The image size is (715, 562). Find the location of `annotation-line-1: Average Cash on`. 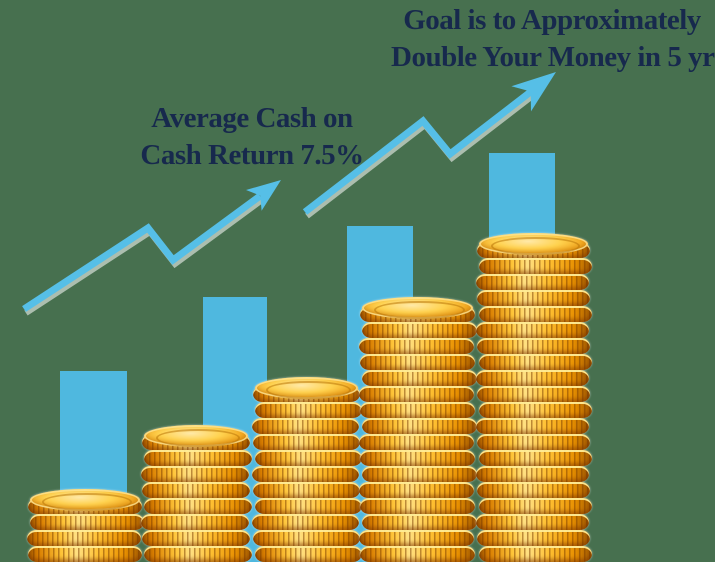

annotation-line-1: Average Cash on is located at coordinates (252, 118).